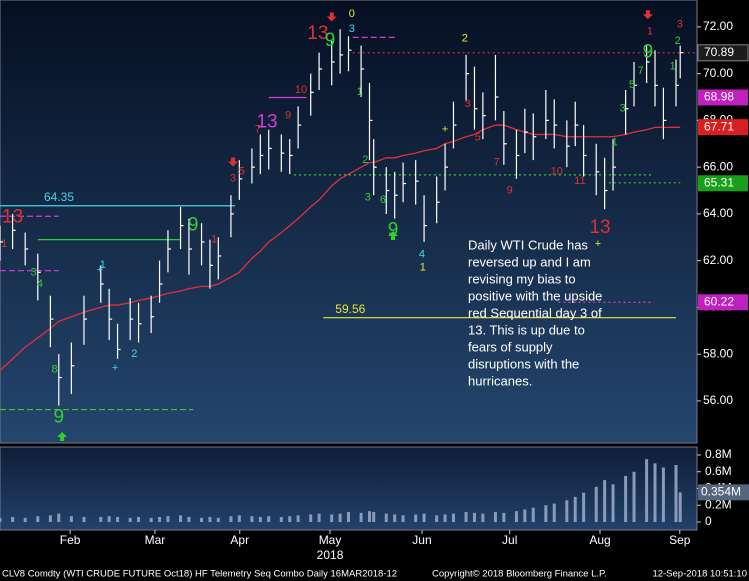  What do you see at coordinates (718, 260) in the screenshot?
I see `y-tick-label: 62.00` at bounding box center [718, 260].